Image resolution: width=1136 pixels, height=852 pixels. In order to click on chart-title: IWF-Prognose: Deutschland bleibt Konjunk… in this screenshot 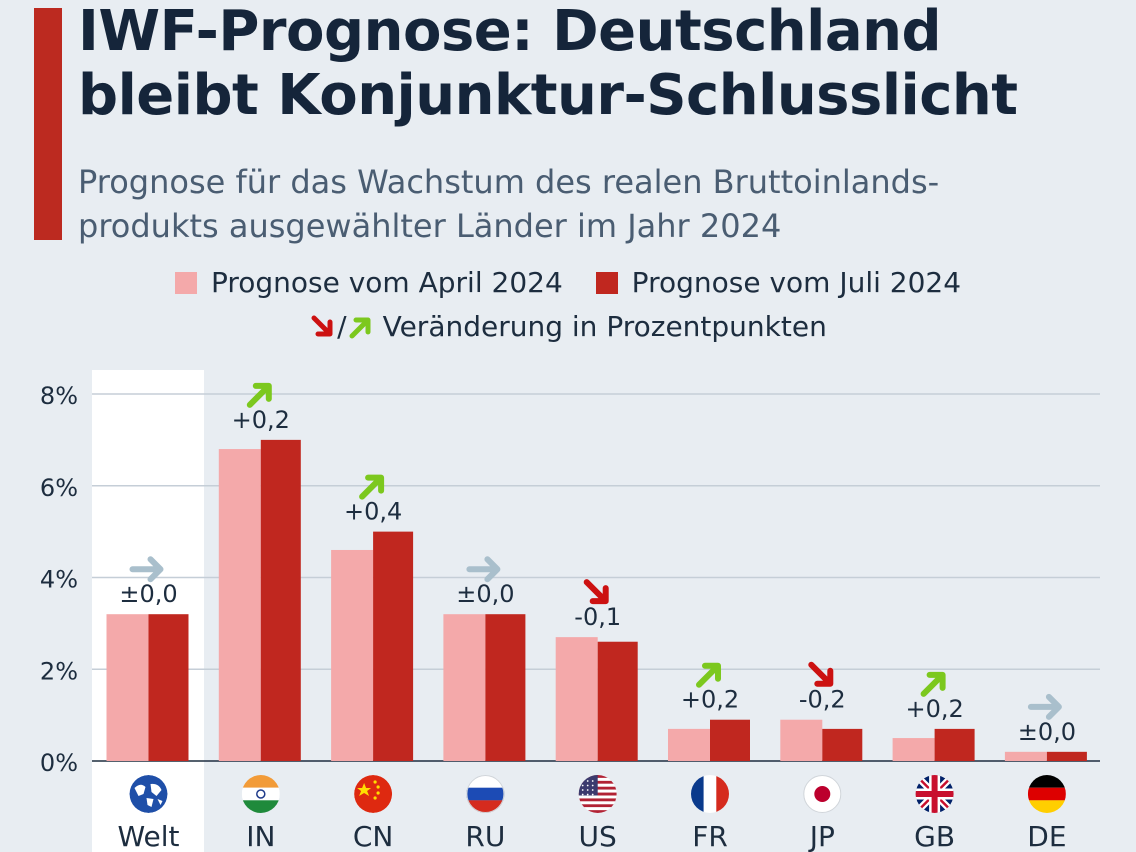, I will do `click(603, 64)`.